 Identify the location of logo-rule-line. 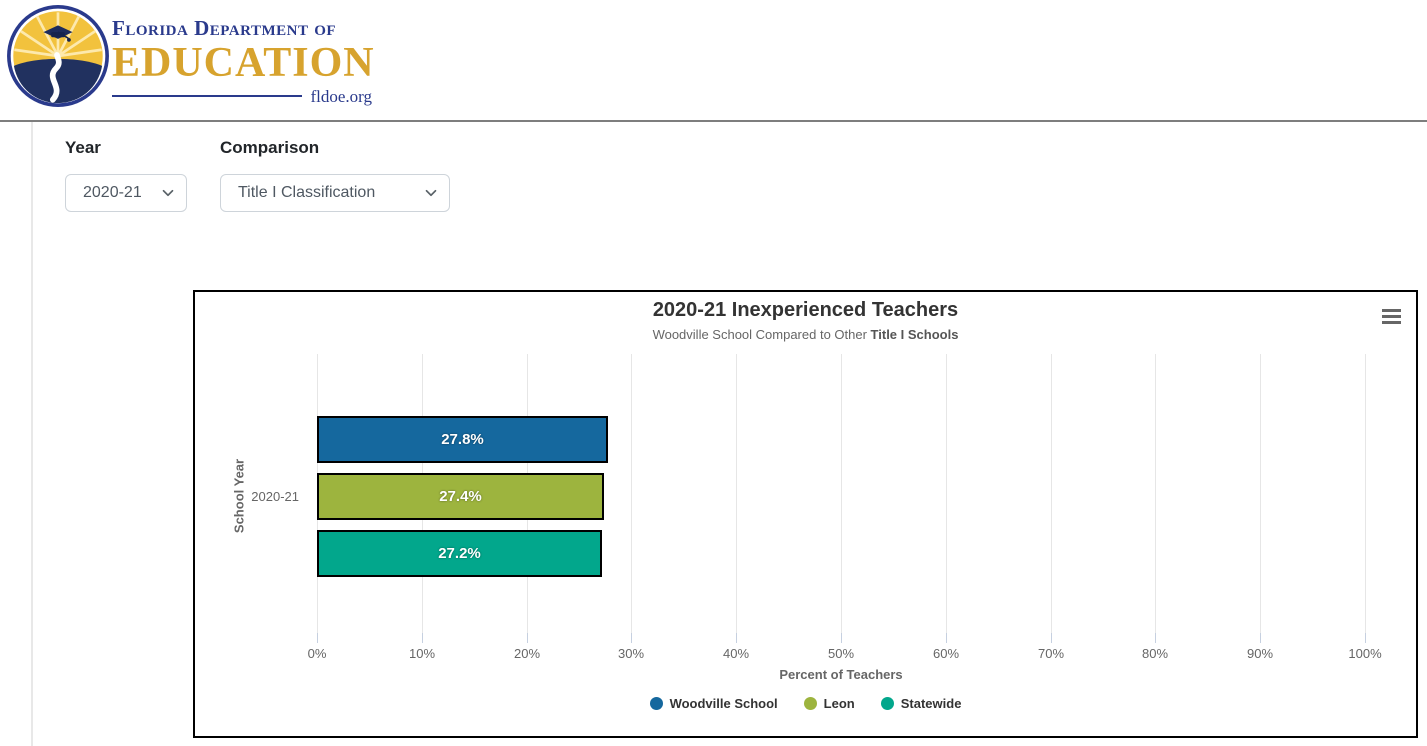
(207, 96).